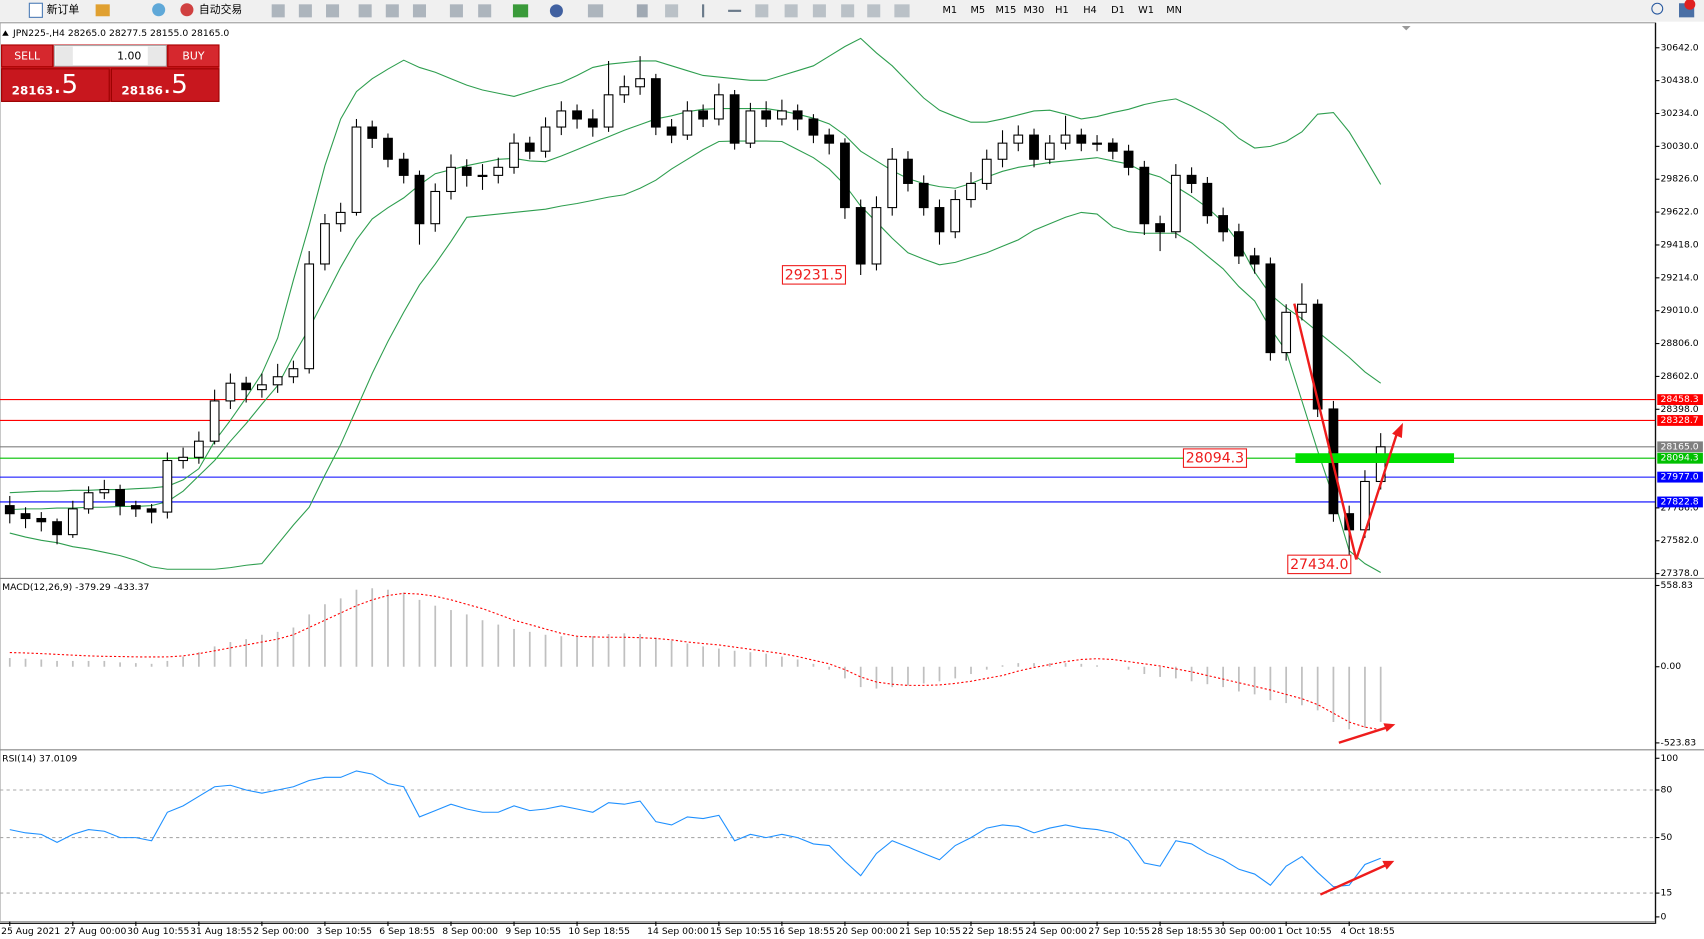  What do you see at coordinates (156, 56) in the screenshot?
I see `lot-up` at bounding box center [156, 56].